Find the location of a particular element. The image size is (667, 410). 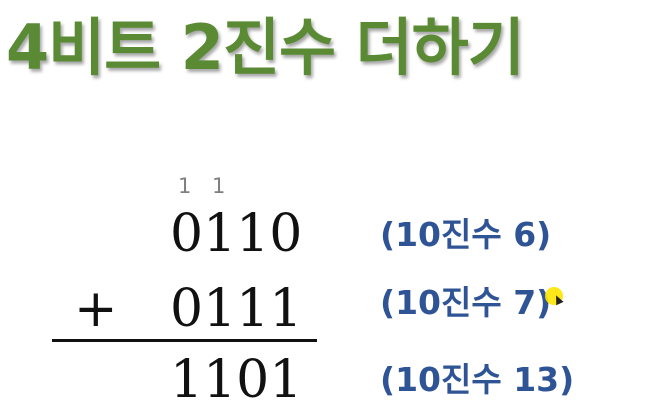

operand-b: 0111 is located at coordinates (236, 309).